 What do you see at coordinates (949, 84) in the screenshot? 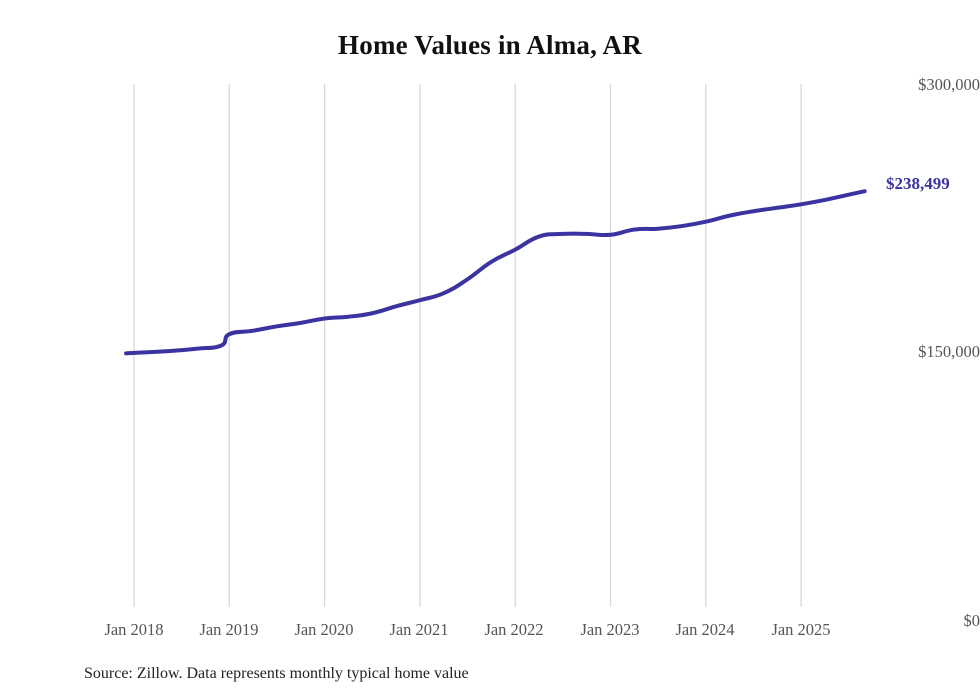
I see `y-axis-tick-300000: $300,000` at bounding box center [949, 84].